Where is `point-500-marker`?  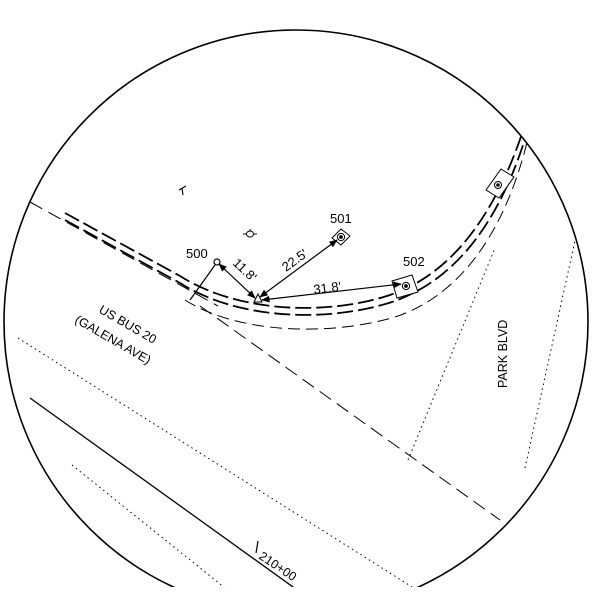
point-500-marker is located at coordinates (205, 279).